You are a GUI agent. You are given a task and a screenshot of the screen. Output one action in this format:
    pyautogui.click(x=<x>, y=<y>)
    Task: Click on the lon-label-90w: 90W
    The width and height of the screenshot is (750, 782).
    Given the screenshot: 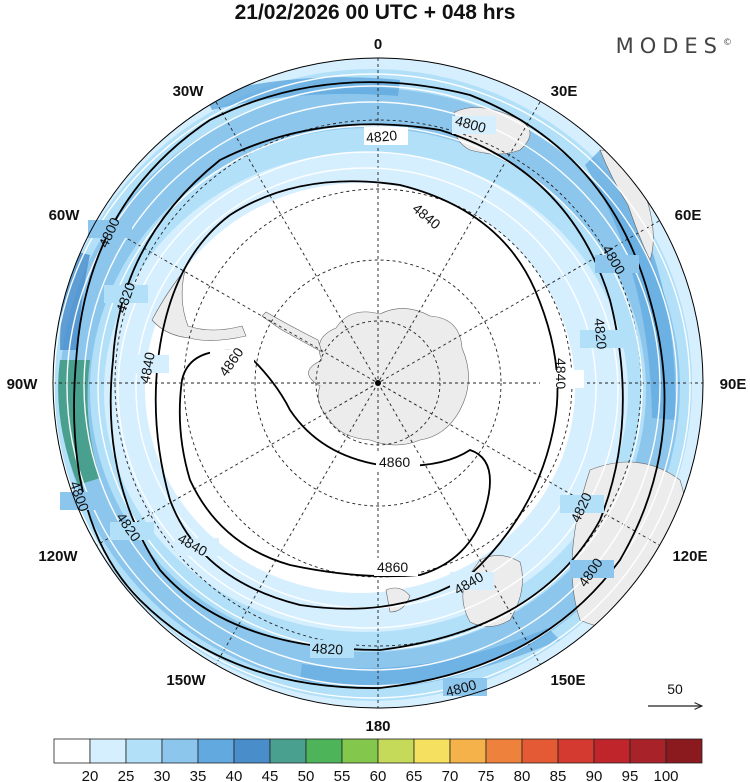 What is the action you would take?
    pyautogui.click(x=23, y=384)
    